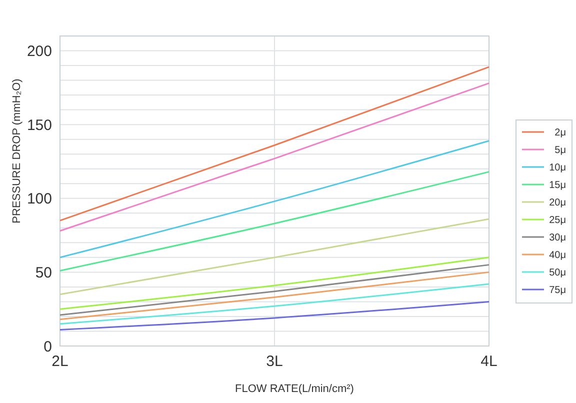  Describe the element at coordinates (39, 51) in the screenshot. I see `y-tick-label: 200` at that location.